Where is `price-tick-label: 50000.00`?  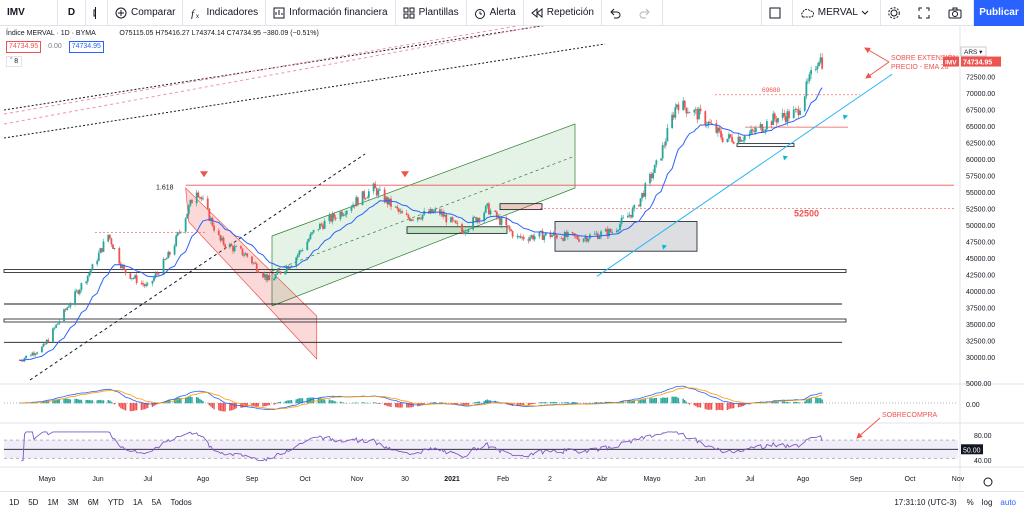 price-tick-label: 50000.00 is located at coordinates (980, 226).